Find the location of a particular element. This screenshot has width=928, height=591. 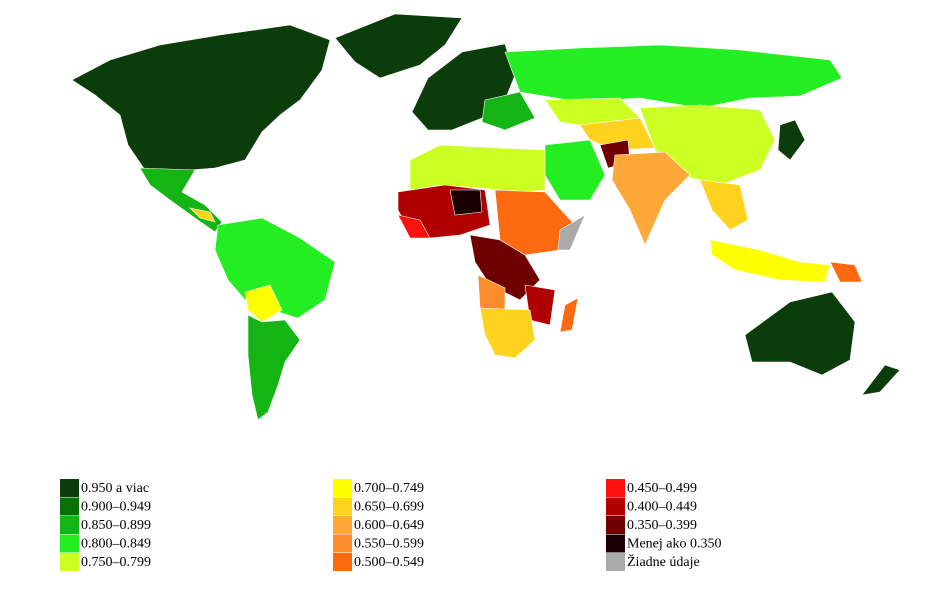

east-europe is located at coordinates (508, 111).